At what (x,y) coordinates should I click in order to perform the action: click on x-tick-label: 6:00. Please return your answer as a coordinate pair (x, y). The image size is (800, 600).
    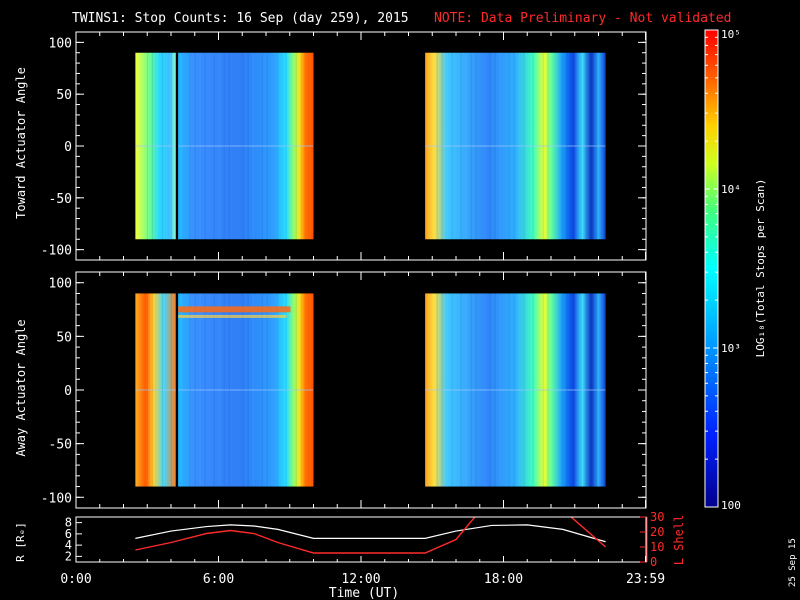
    Looking at the image, I should click on (218, 579).